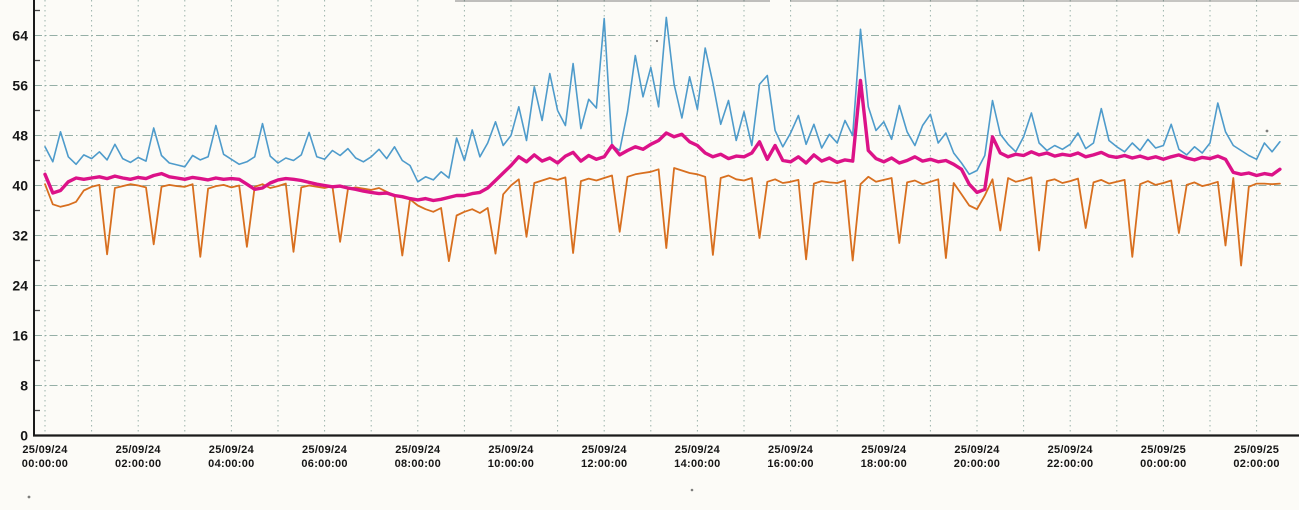 This screenshot has width=1299, height=510. Describe the element at coordinates (24, 386) in the screenshot. I see `y-axis-tick-label: 8` at that location.